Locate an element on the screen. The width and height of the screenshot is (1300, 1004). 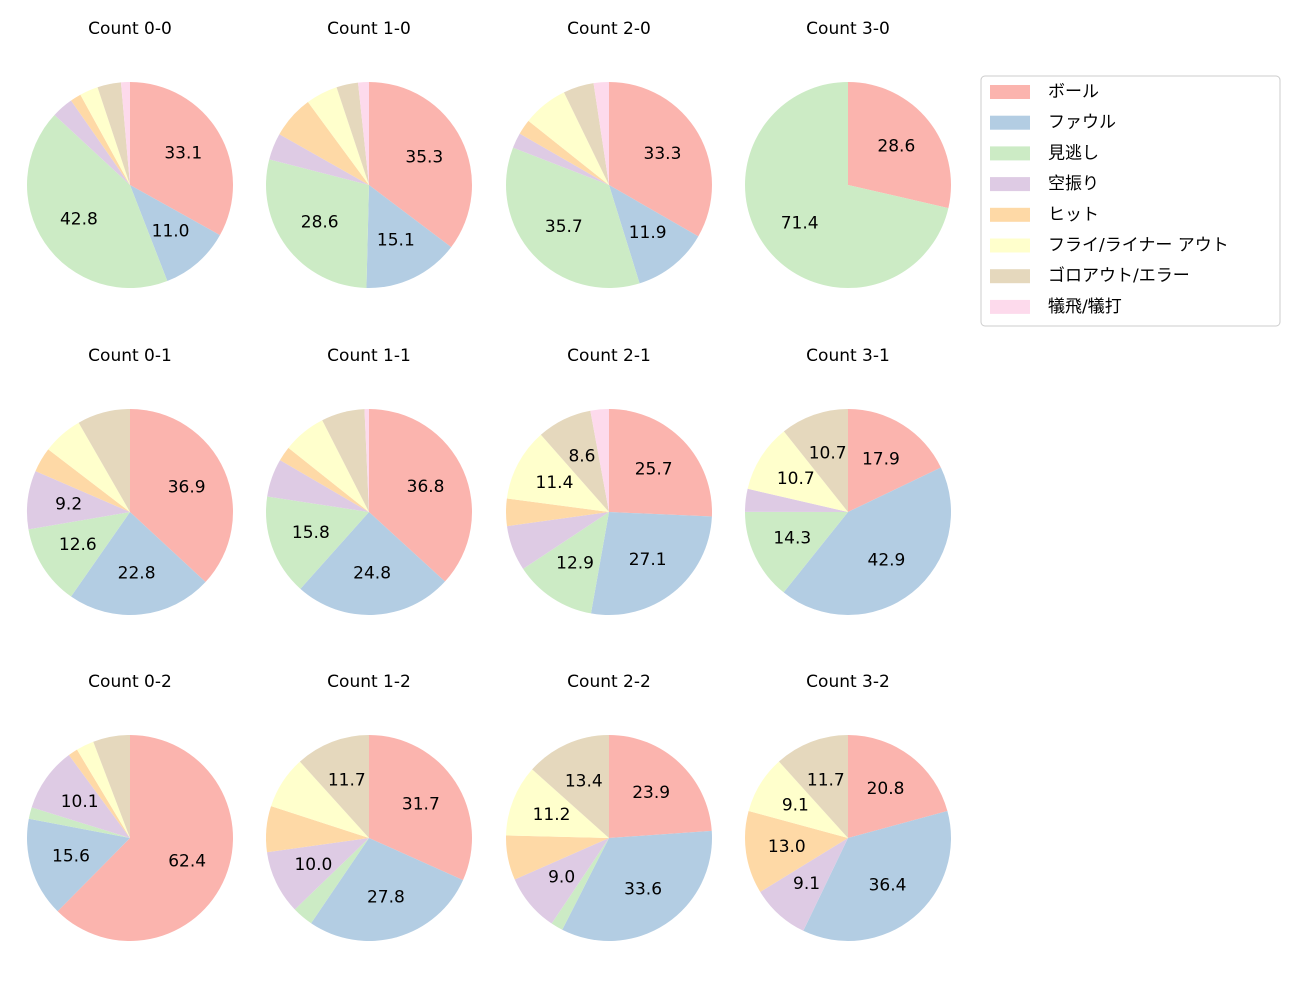
value-label: 9.0 is located at coordinates (561, 878).